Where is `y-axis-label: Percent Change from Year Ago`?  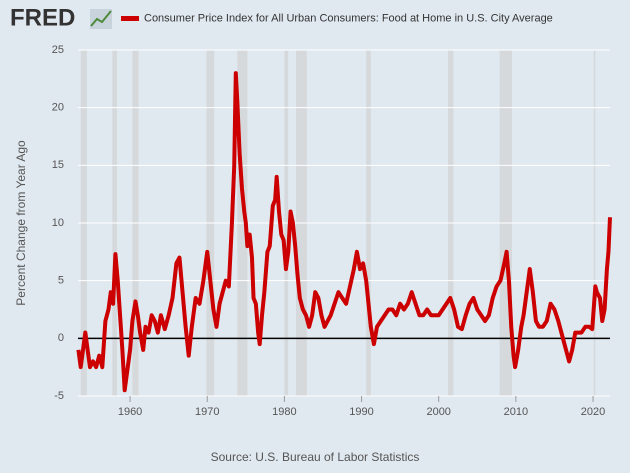
y-axis-label: Percent Change from Year Ago is located at coordinates (21, 223).